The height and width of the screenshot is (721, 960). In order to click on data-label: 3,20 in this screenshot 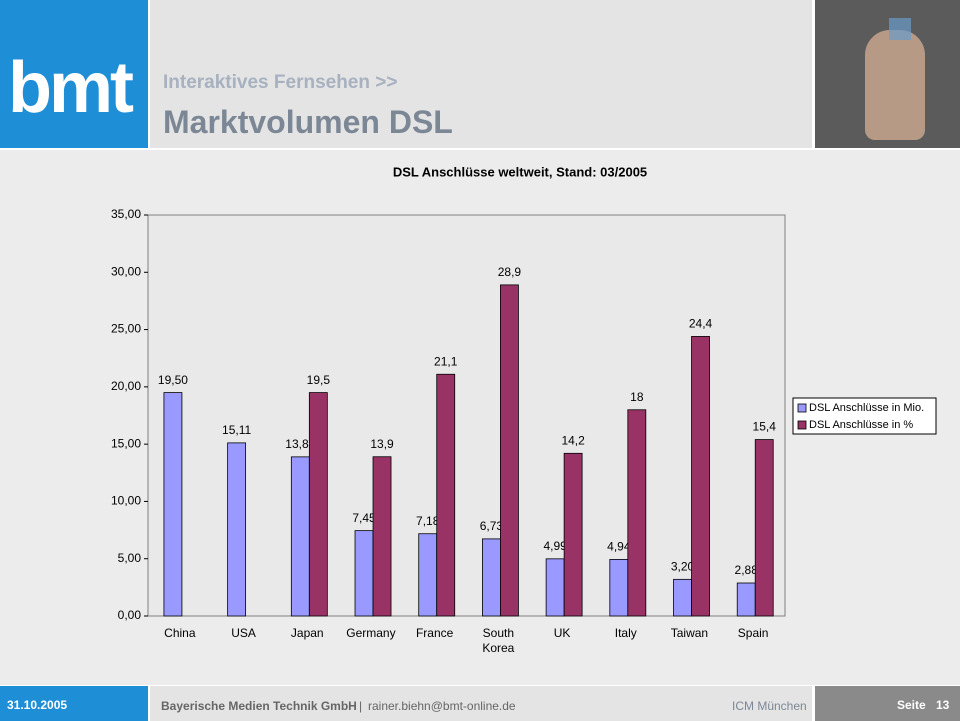, I will do `click(683, 567)`.